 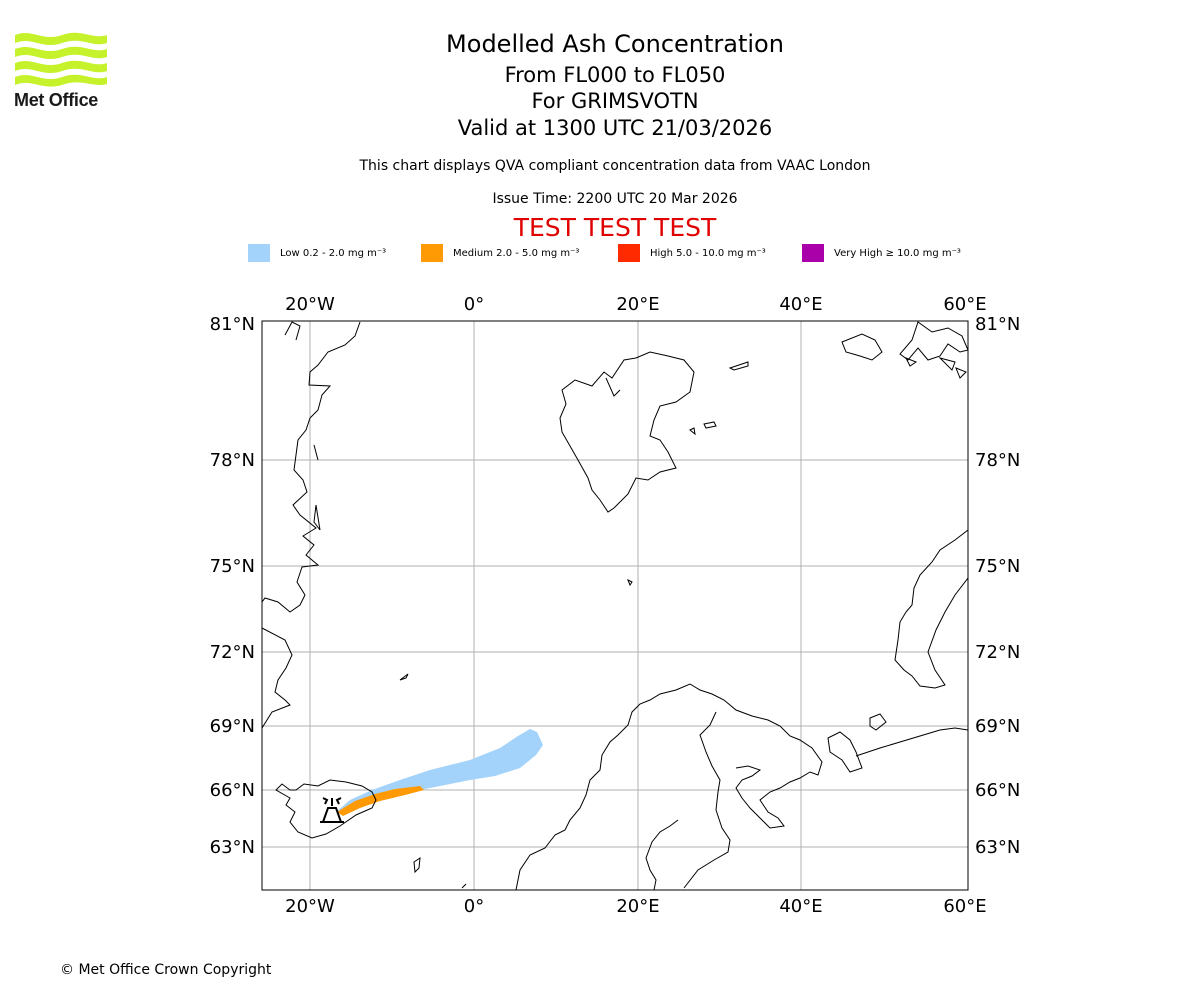 What do you see at coordinates (474, 906) in the screenshot?
I see `bottom-lon-label: 0°` at bounding box center [474, 906].